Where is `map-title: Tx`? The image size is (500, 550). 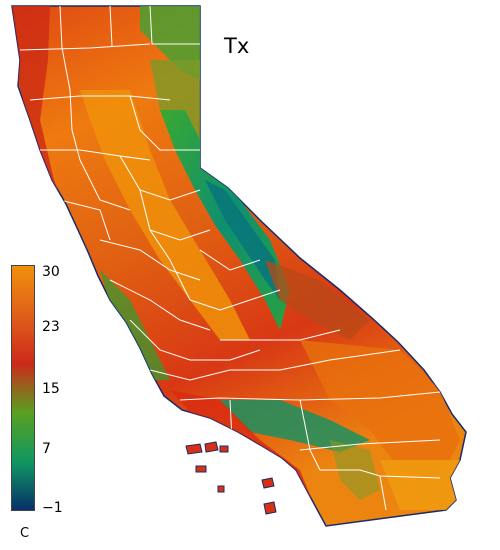
map-title: Tx is located at coordinates (236, 46).